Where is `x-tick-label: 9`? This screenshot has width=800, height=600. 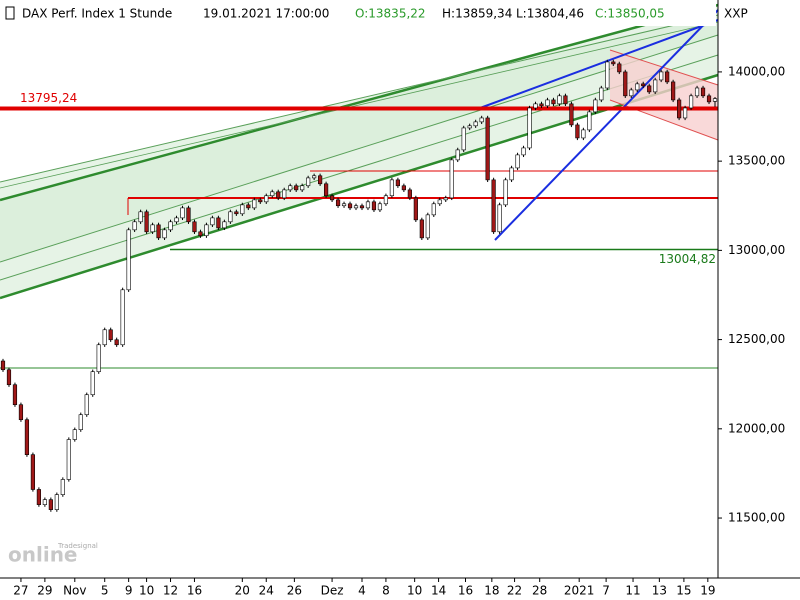 x-tick-label: 9 is located at coordinates (129, 591).